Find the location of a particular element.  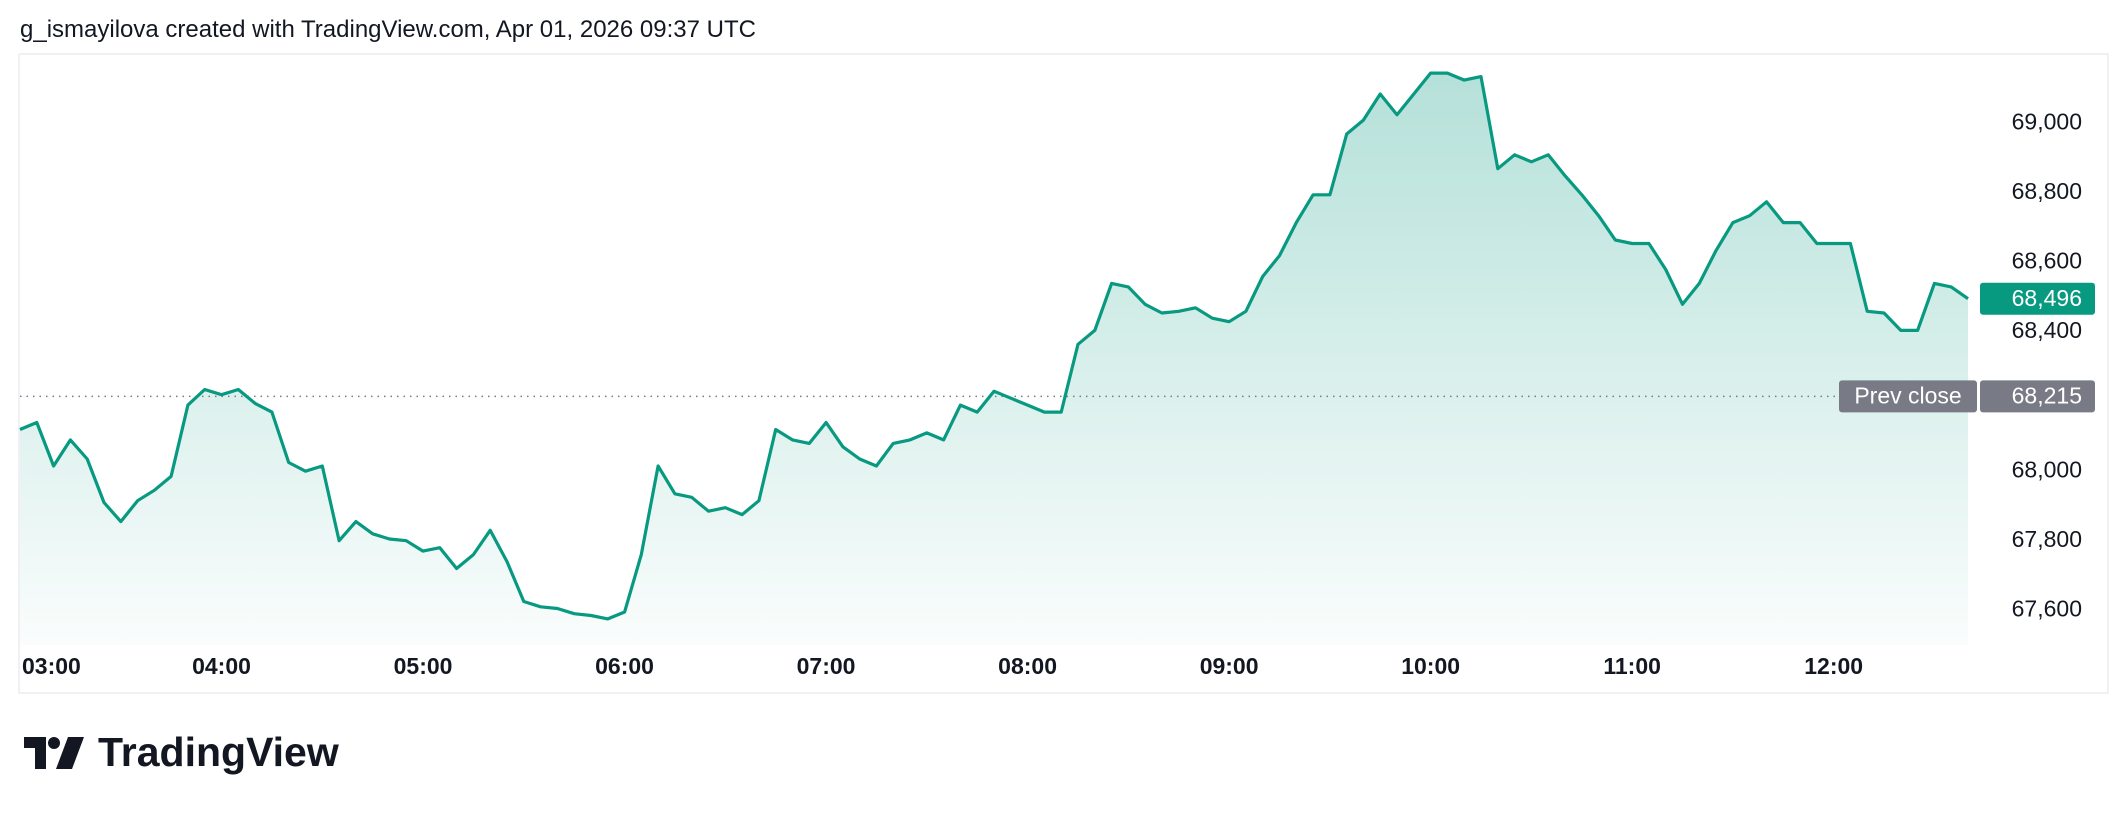

x-tick-label: 04:00 is located at coordinates (221, 666).